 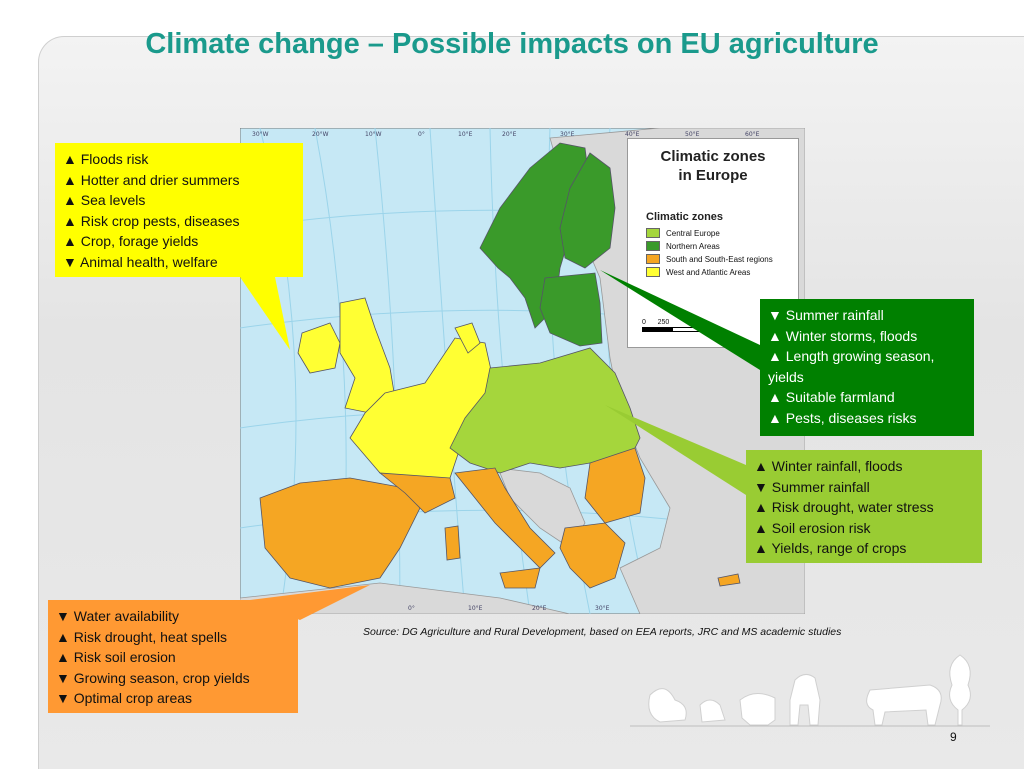 I want to click on callout-line: yields, so click(x=786, y=376).